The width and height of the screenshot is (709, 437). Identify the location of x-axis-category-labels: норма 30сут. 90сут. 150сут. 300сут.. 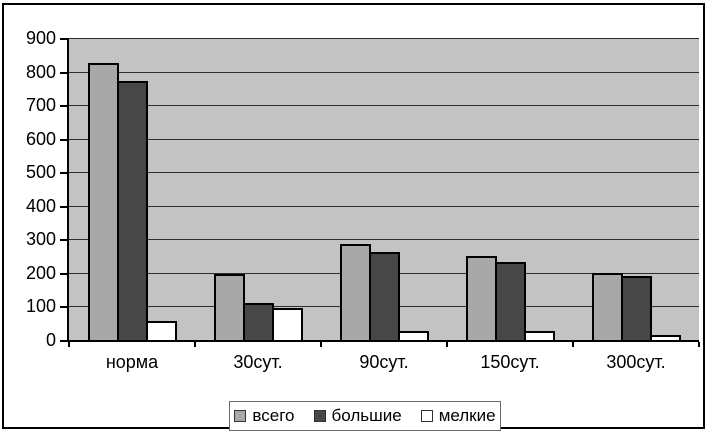
(384, 362).